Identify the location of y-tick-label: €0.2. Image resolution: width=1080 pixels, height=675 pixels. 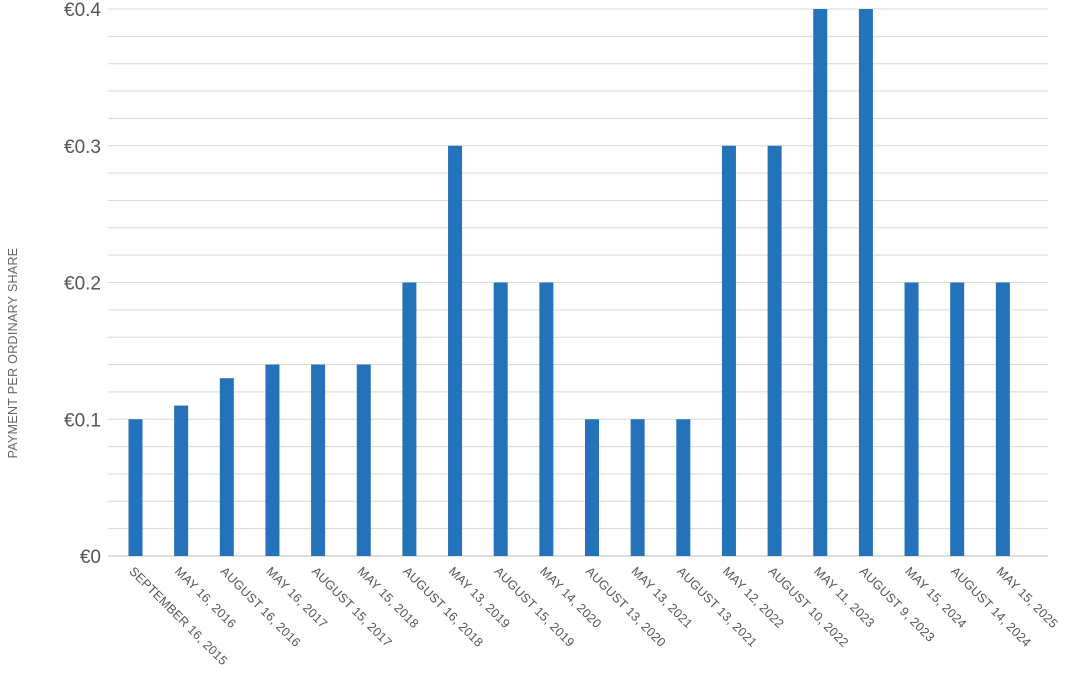
(82, 284).